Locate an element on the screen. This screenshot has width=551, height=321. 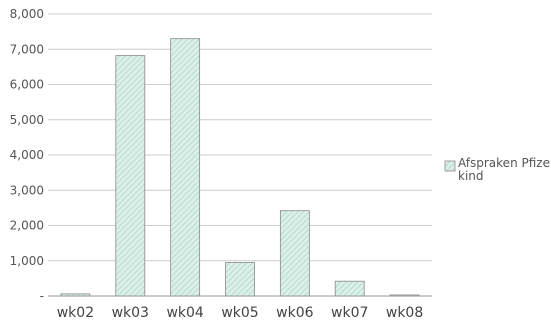
x-tick-label: wk07 is located at coordinates (349, 313).